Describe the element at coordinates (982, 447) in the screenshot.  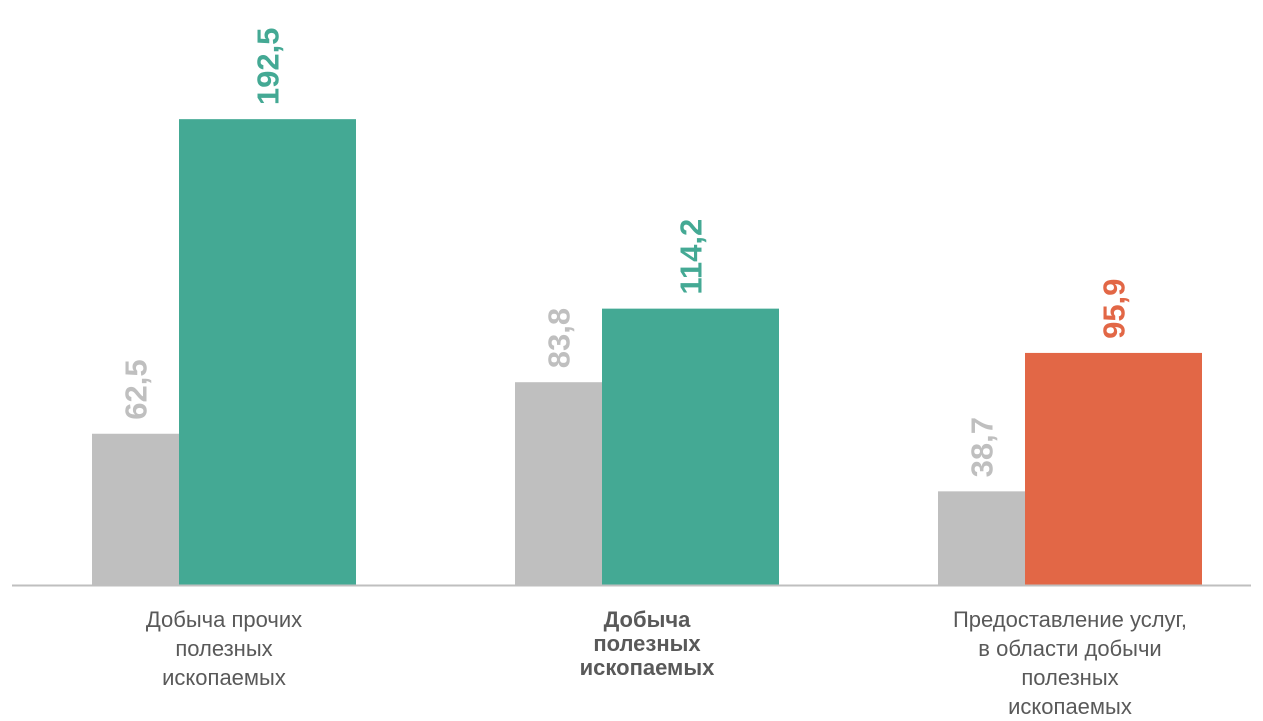
I see `value-label-previous-3: 38,7` at that location.